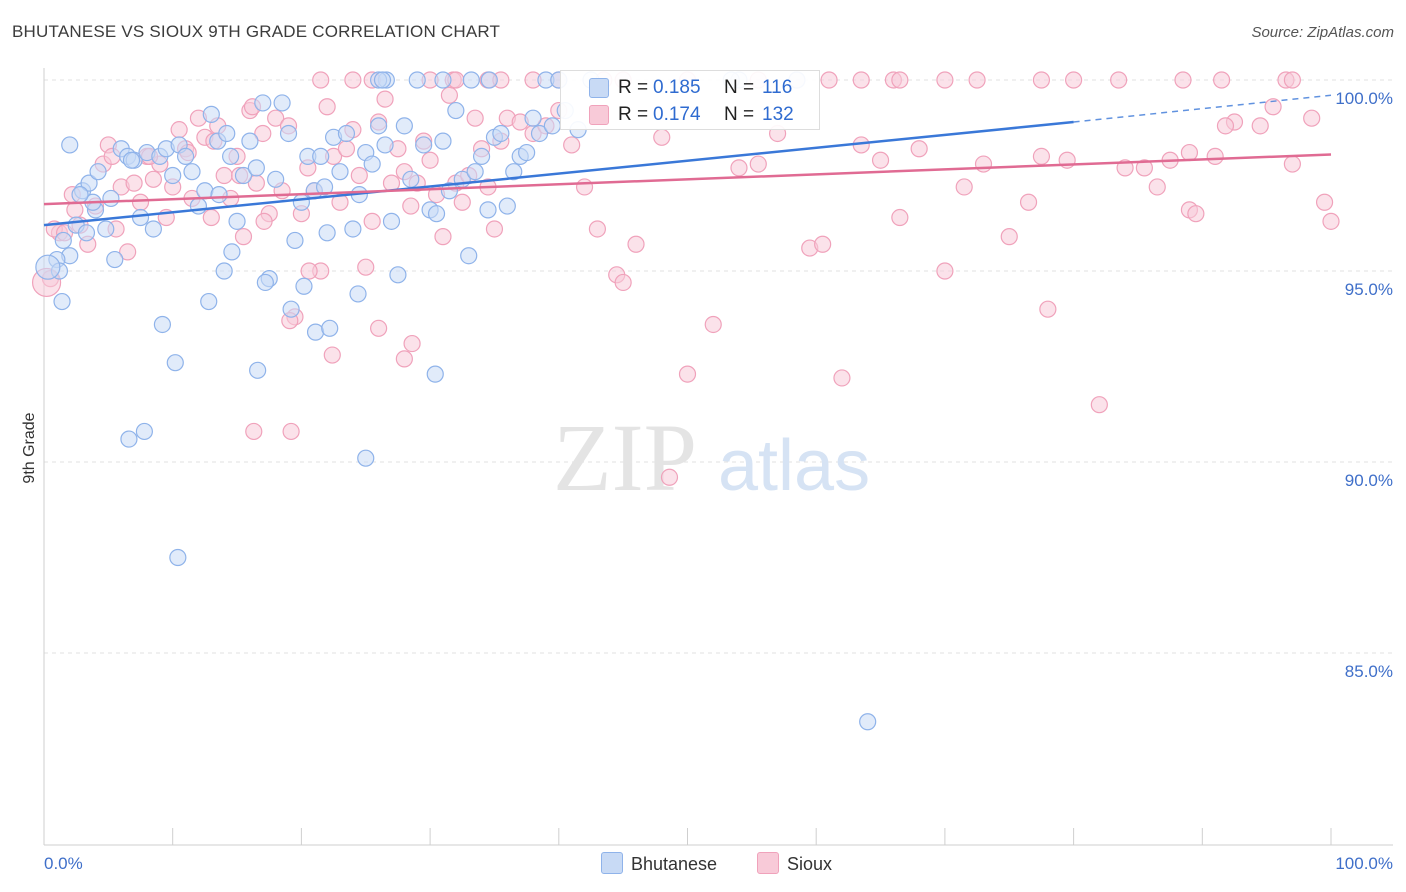 This screenshot has height=892, width=1406. Describe the element at coordinates (794, 466) in the screenshot. I see `watermark-atlas: atlas` at that location.